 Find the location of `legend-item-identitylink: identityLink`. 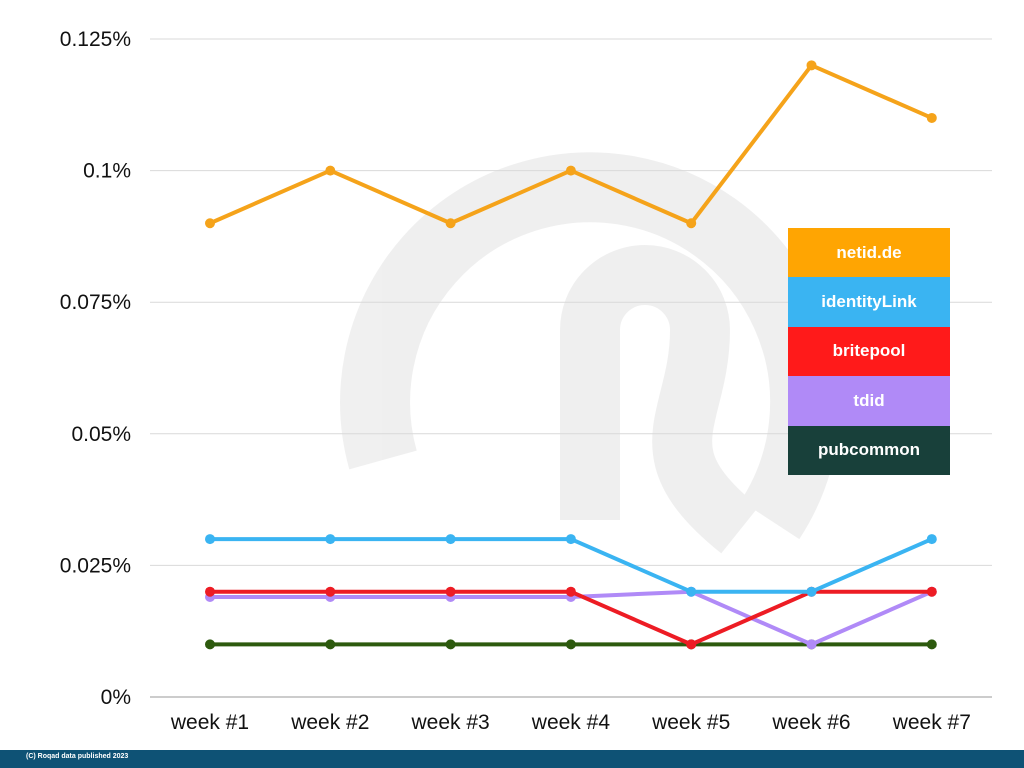

legend-item-identitylink: identityLink is located at coordinates (869, 302).